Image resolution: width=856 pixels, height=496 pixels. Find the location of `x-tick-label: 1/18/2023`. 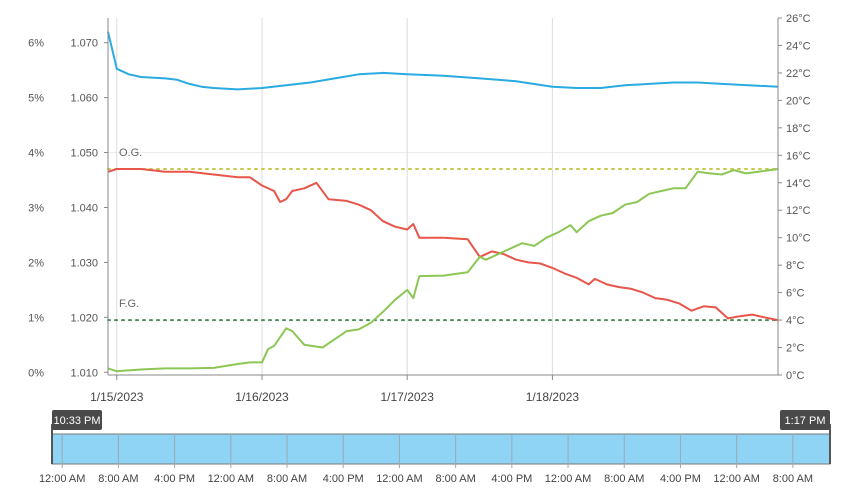

x-tick-label: 1/18/2023 is located at coordinates (553, 397).